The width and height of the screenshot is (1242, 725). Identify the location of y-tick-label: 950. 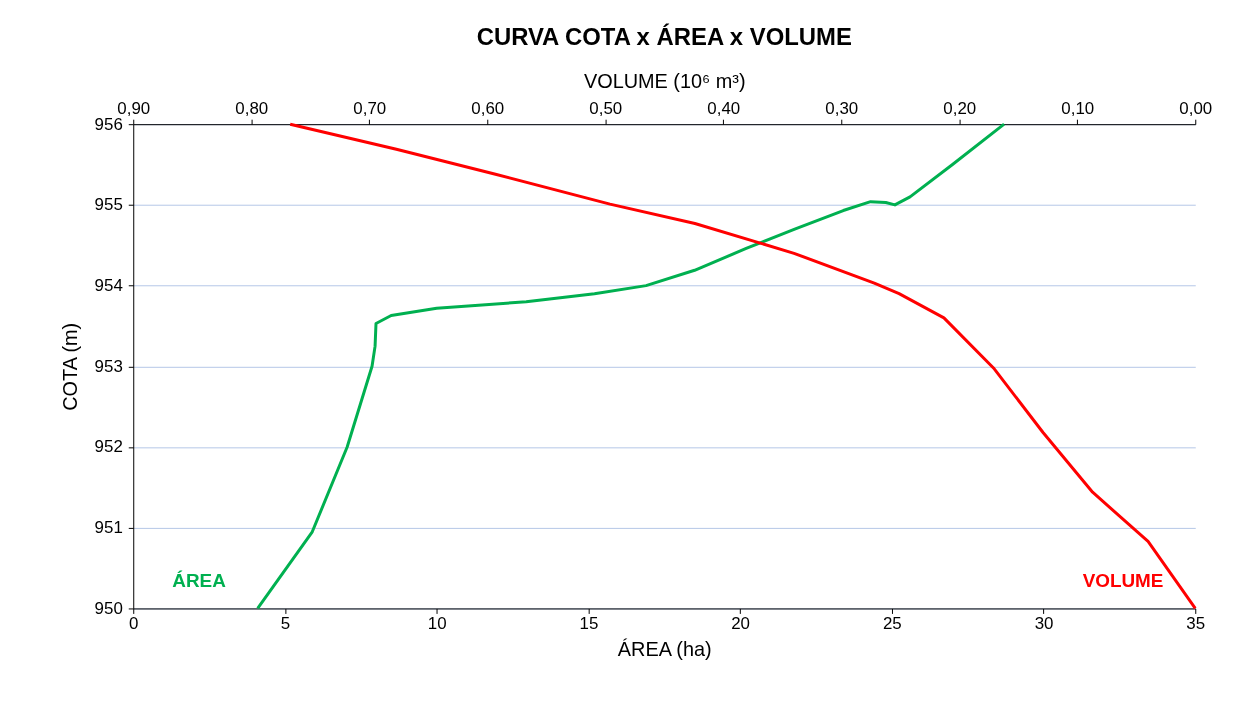
(108, 608).